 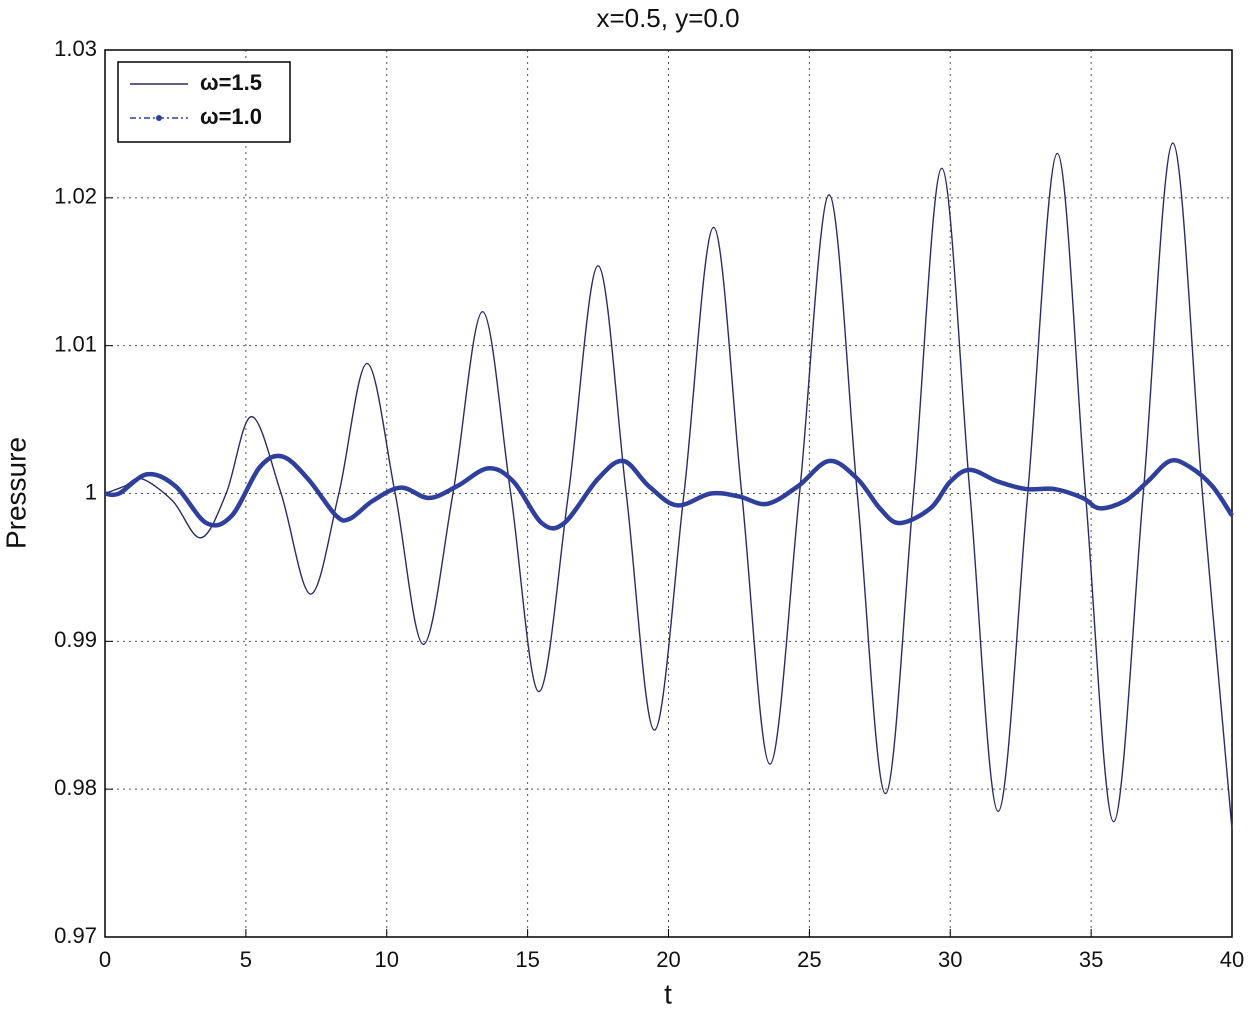 I want to click on y-tick-label: 0.99, so click(x=75, y=639).